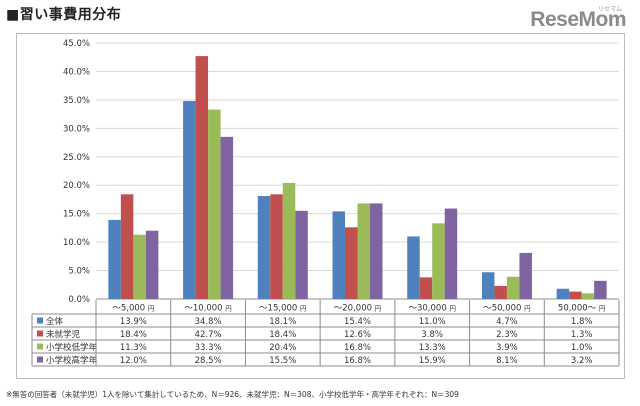 This screenshot has width=640, height=406. What do you see at coordinates (76, 215) in the screenshot?
I see `y-tick-label: 15.0%` at bounding box center [76, 215].